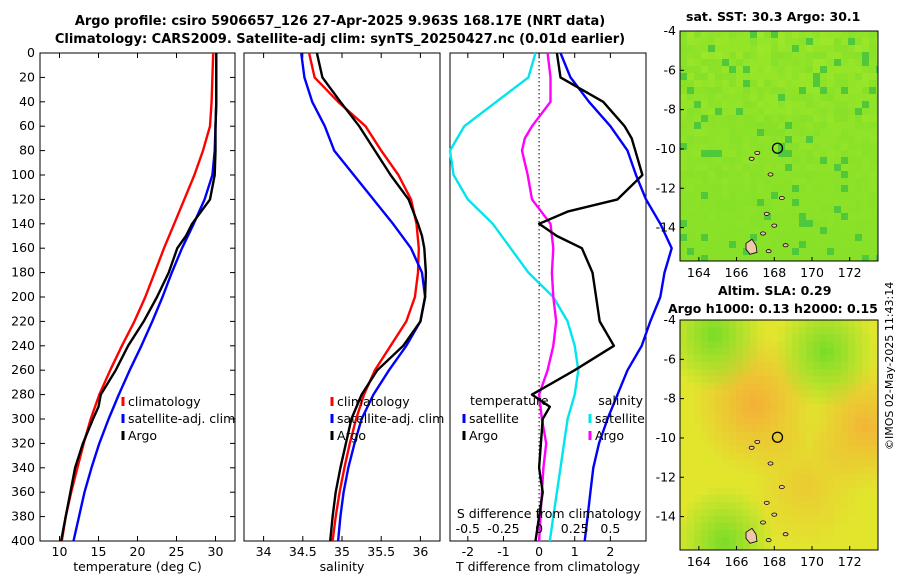  What do you see at coordinates (23, 247) in the screenshot?
I see `y-tick-label: 160` at bounding box center [23, 247].